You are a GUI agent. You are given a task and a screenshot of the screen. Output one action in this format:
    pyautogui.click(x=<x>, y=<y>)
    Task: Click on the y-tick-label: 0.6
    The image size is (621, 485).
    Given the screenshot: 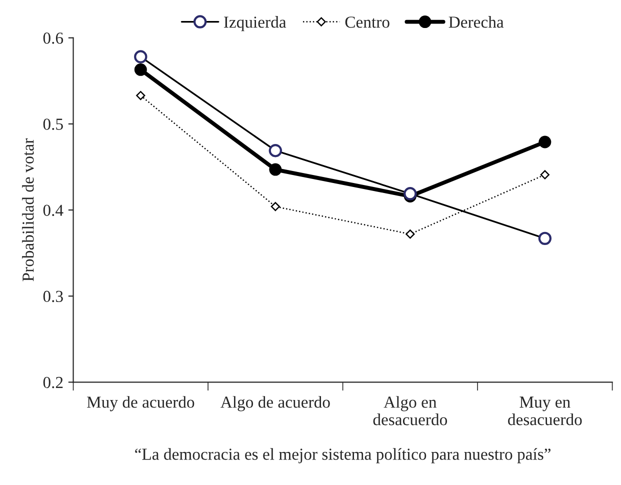 What is the action you would take?
    pyautogui.click(x=53, y=38)
    